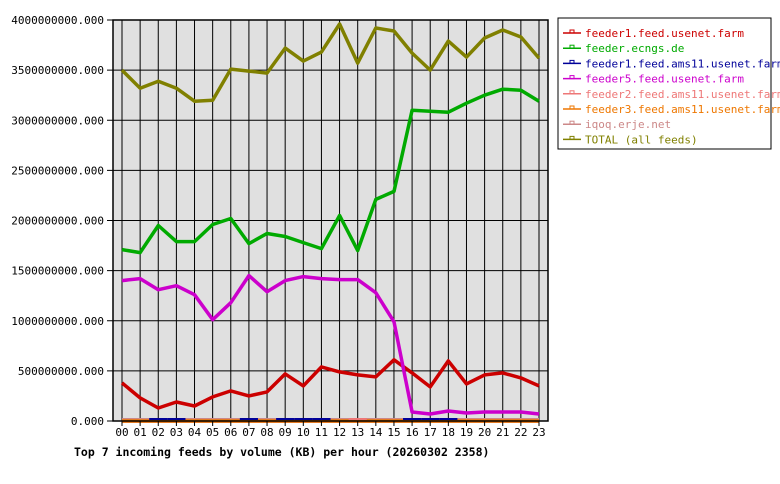  Describe the element at coordinates (538, 432) in the screenshot. I see `x-tick-label: 23` at that location.